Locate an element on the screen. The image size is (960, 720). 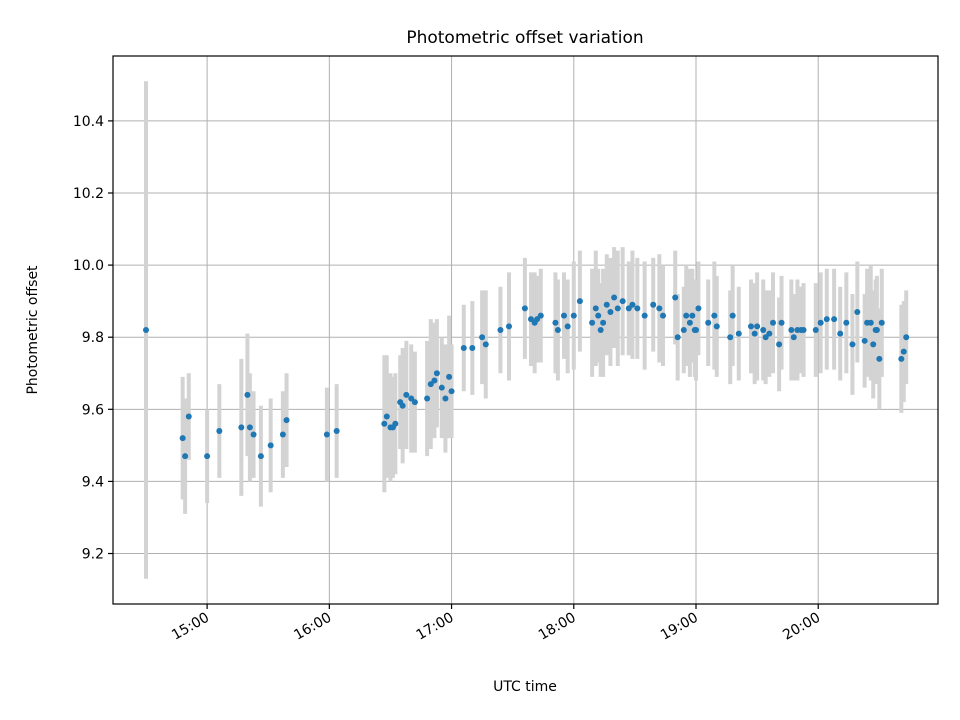
x-tick-label: 20:00 is located at coordinates (801, 627).